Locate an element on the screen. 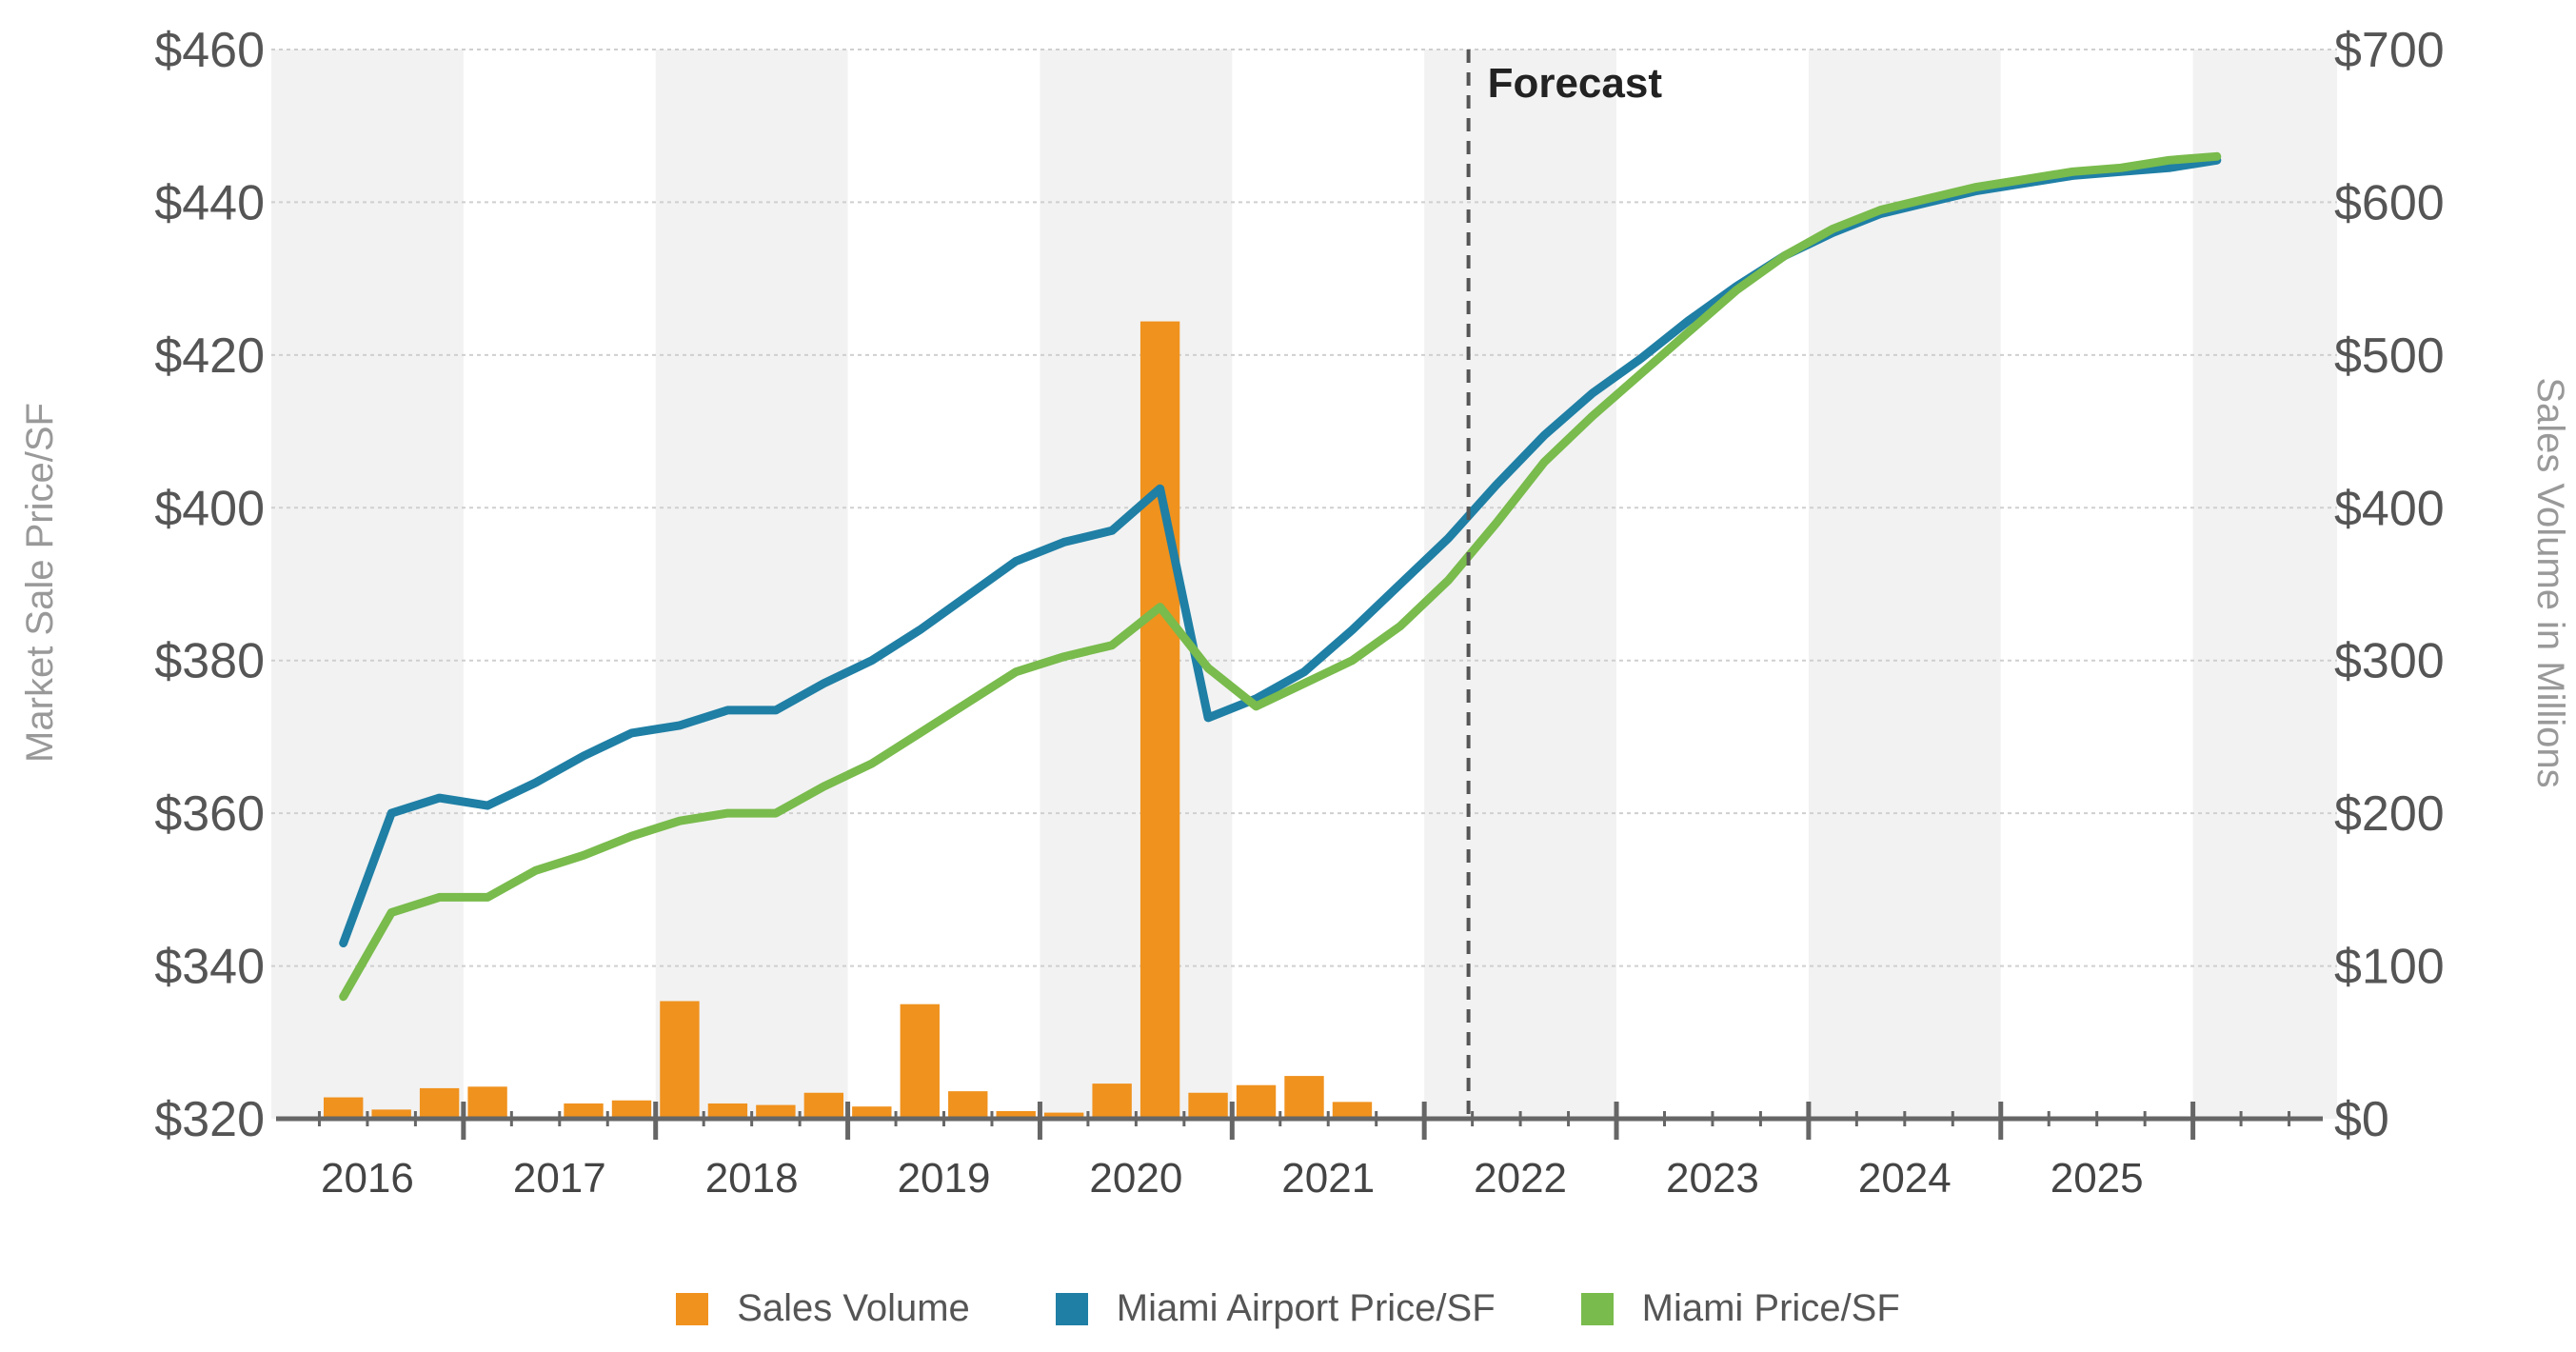  forecast-divider: Forecast is located at coordinates (1564, 584).